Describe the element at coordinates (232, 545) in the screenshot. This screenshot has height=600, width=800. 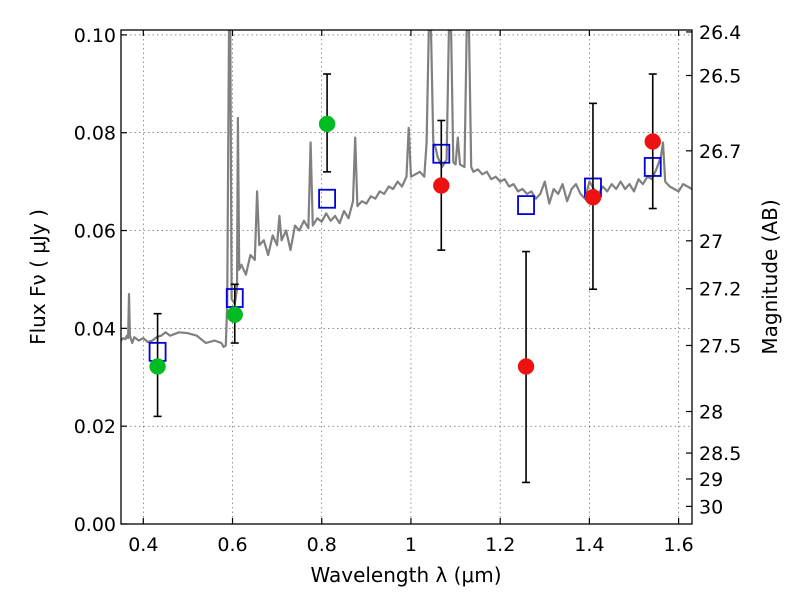
I see `x-tick-label: 0.6` at that location.